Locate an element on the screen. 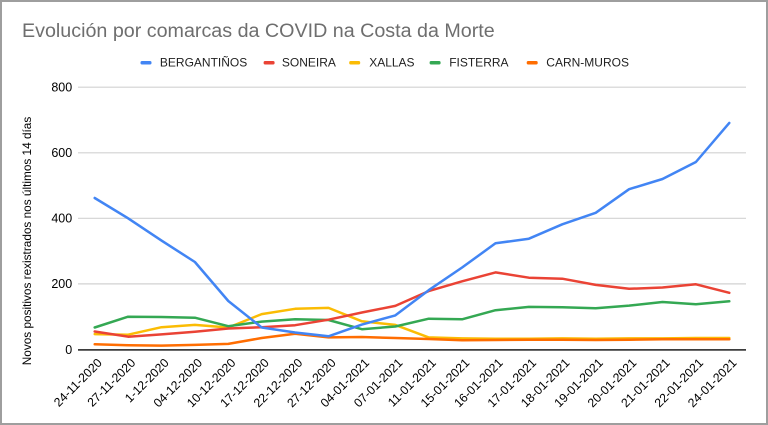 The width and height of the screenshot is (768, 425). svg-text: 0 is located at coordinates (68, 350).